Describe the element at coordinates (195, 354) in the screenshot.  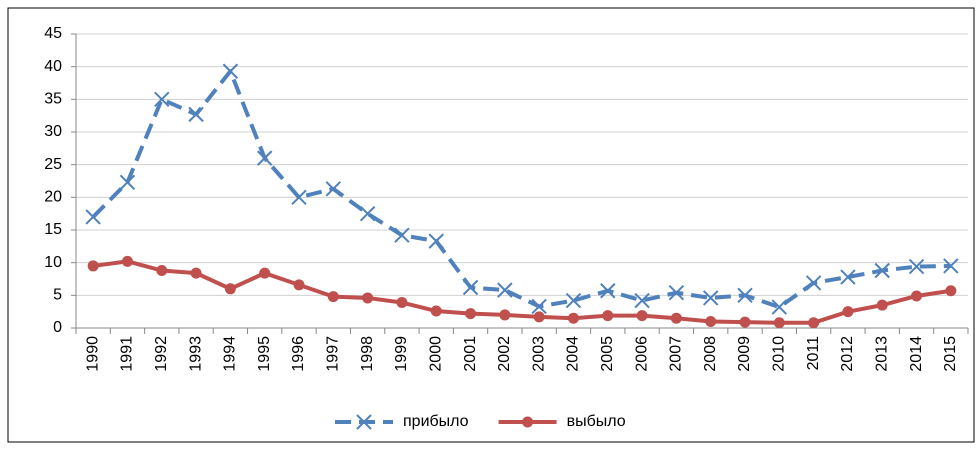
I see `x-tick-label: 1993` at that location.